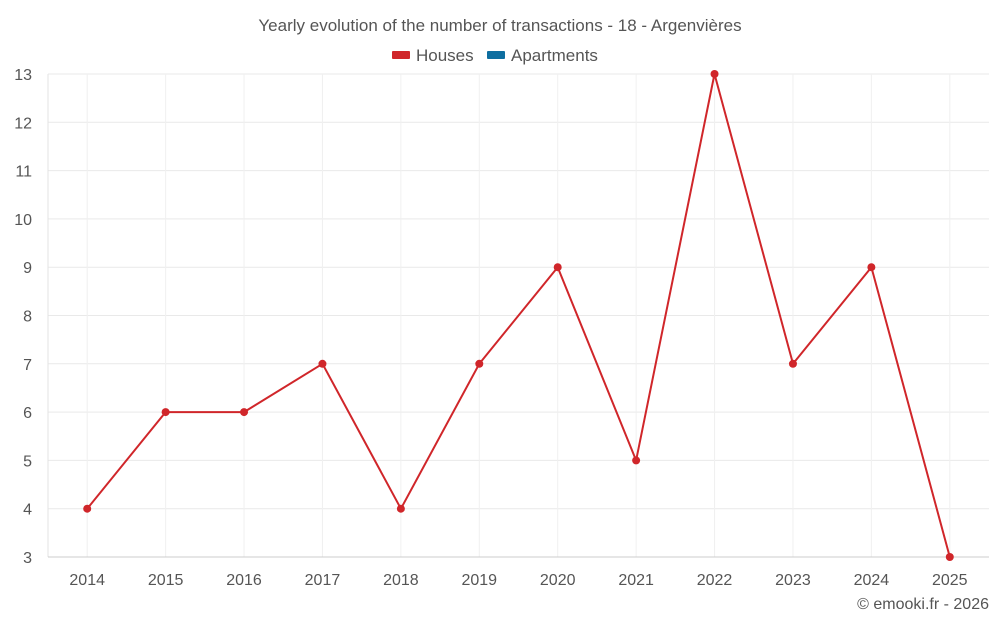 This screenshot has width=1000, height=625. What do you see at coordinates (23, 220) in the screenshot?
I see `y-tick-label: 10` at bounding box center [23, 220].